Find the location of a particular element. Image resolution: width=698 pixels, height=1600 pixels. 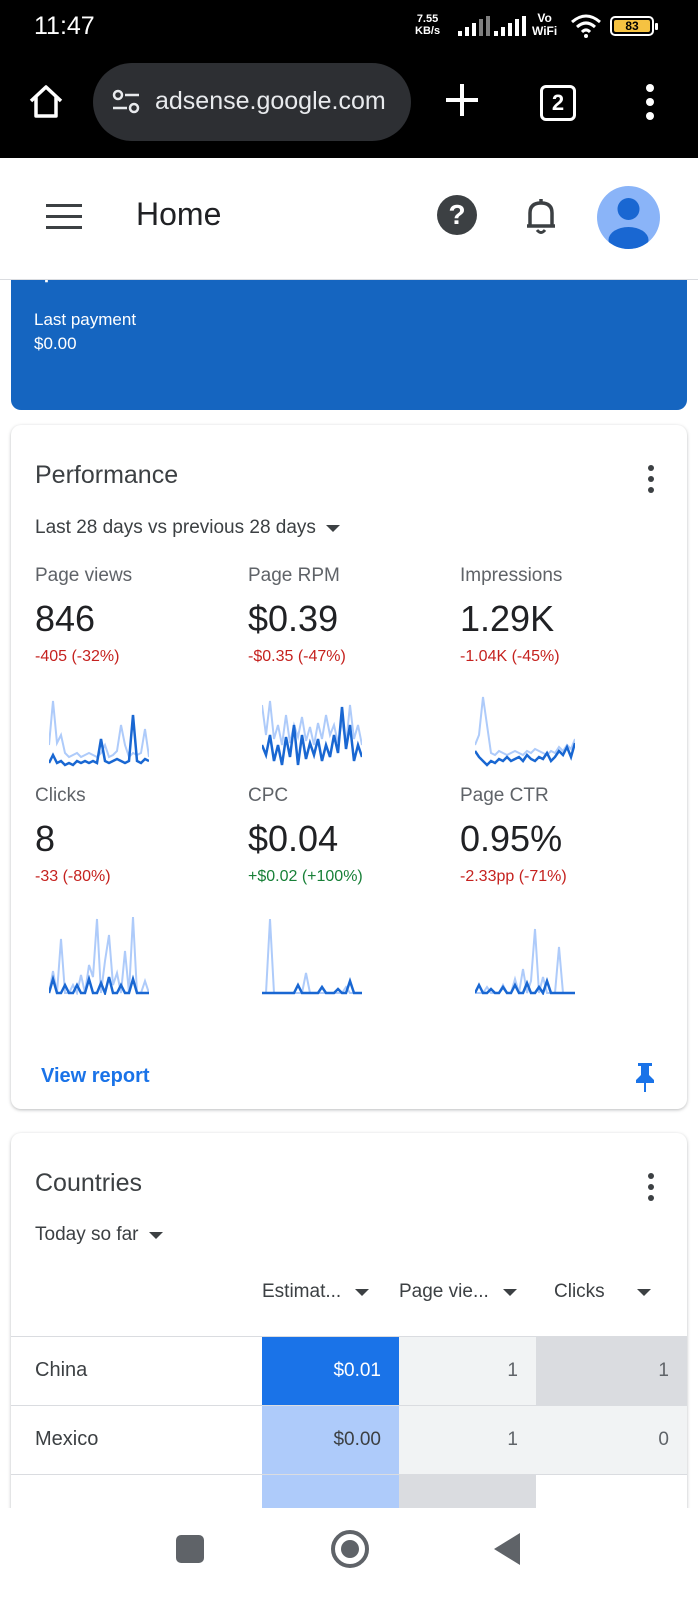

metric-clicks: Clicks 8 -33 (-80%) is located at coordinates (140, 835).